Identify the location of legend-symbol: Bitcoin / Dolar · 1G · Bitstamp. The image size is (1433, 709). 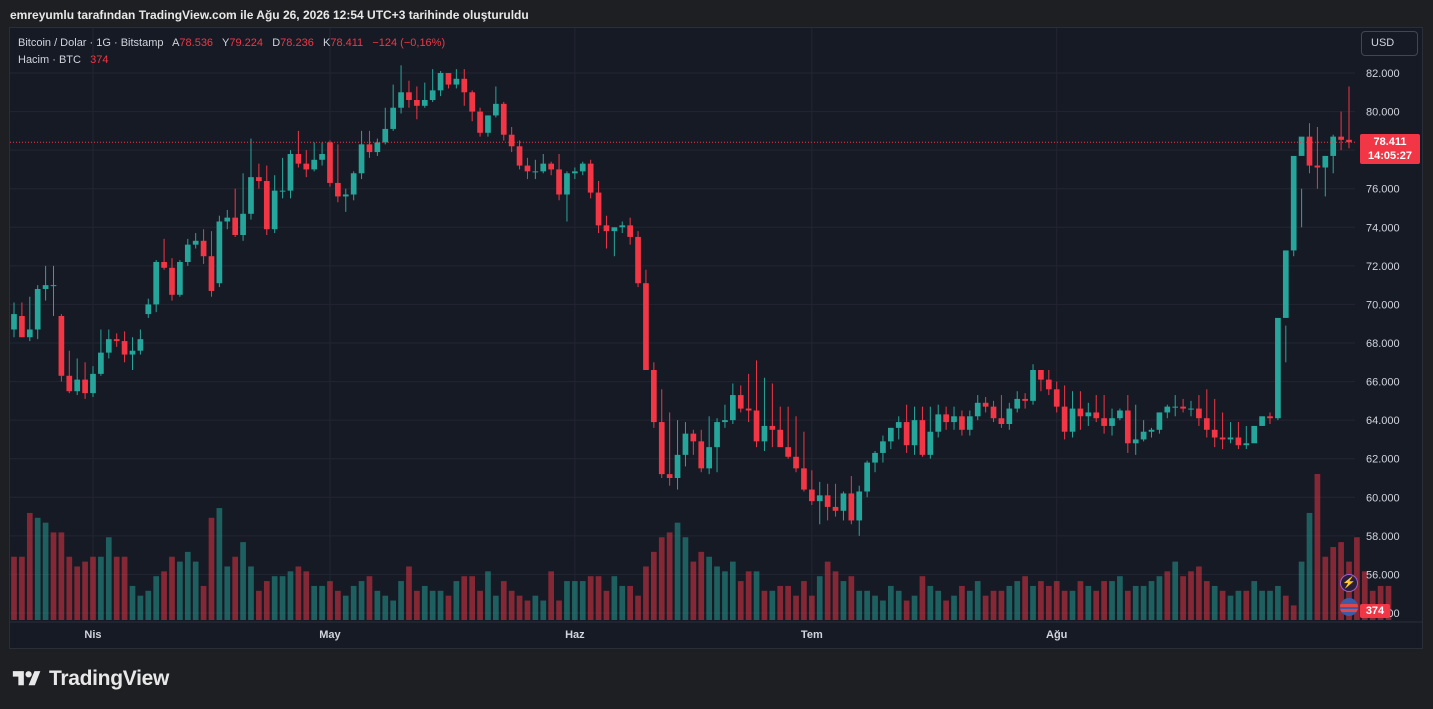
(91, 43).